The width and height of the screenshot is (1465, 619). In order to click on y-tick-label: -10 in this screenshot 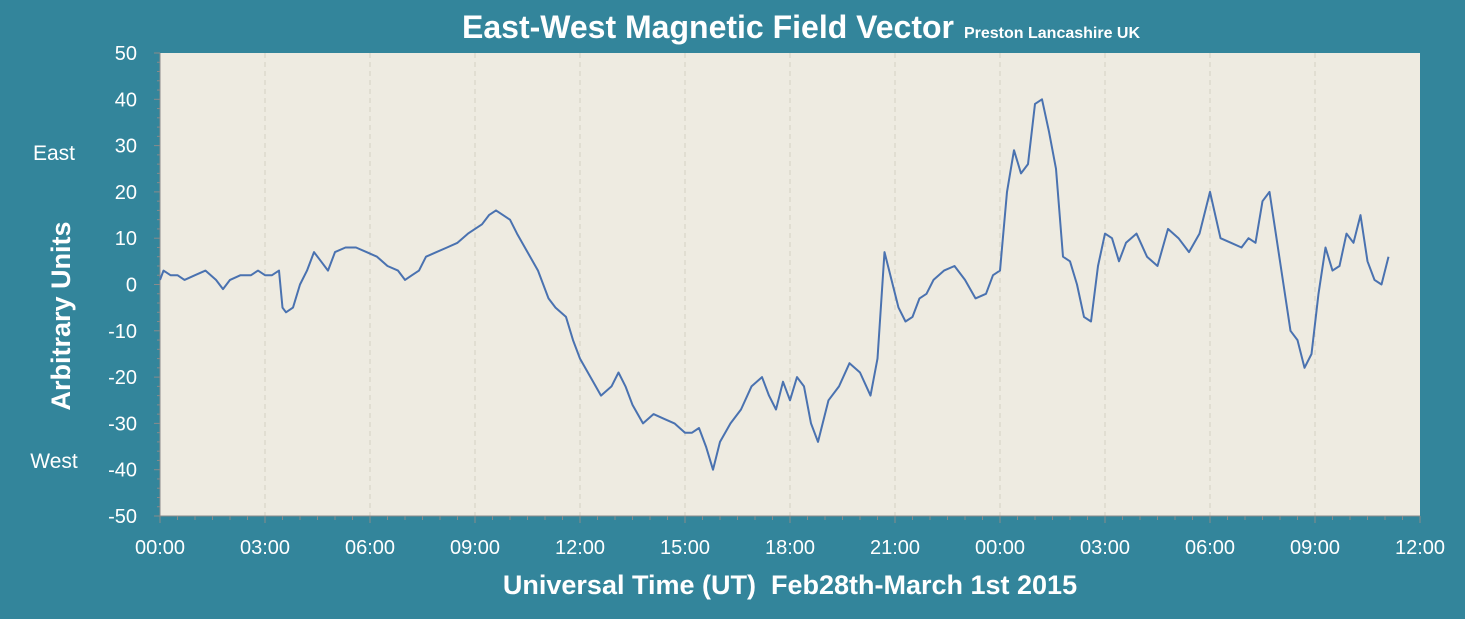, I will do `click(122, 332)`.